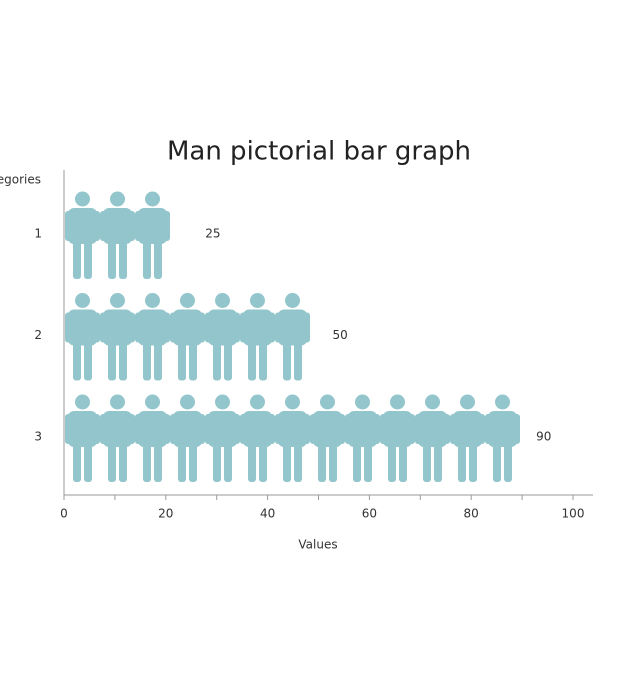 Image resolution: width=640 pixels, height=687 pixels. What do you see at coordinates (20, 180) in the screenshot?
I see `y-axis-label: Categories` at bounding box center [20, 180].